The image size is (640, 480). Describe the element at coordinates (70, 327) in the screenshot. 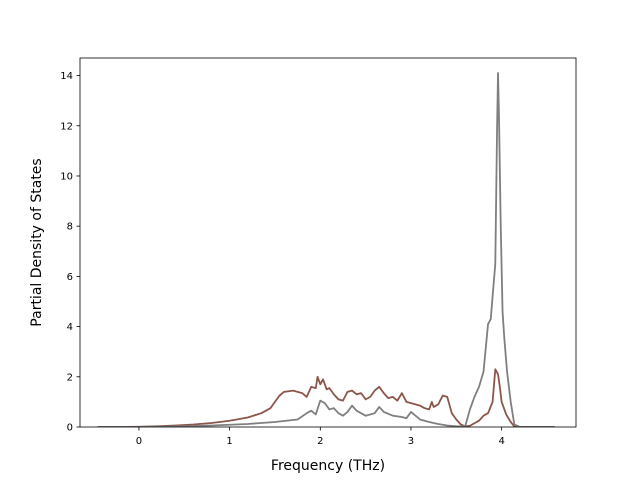

I see `y-tick-label: 4` at that location.